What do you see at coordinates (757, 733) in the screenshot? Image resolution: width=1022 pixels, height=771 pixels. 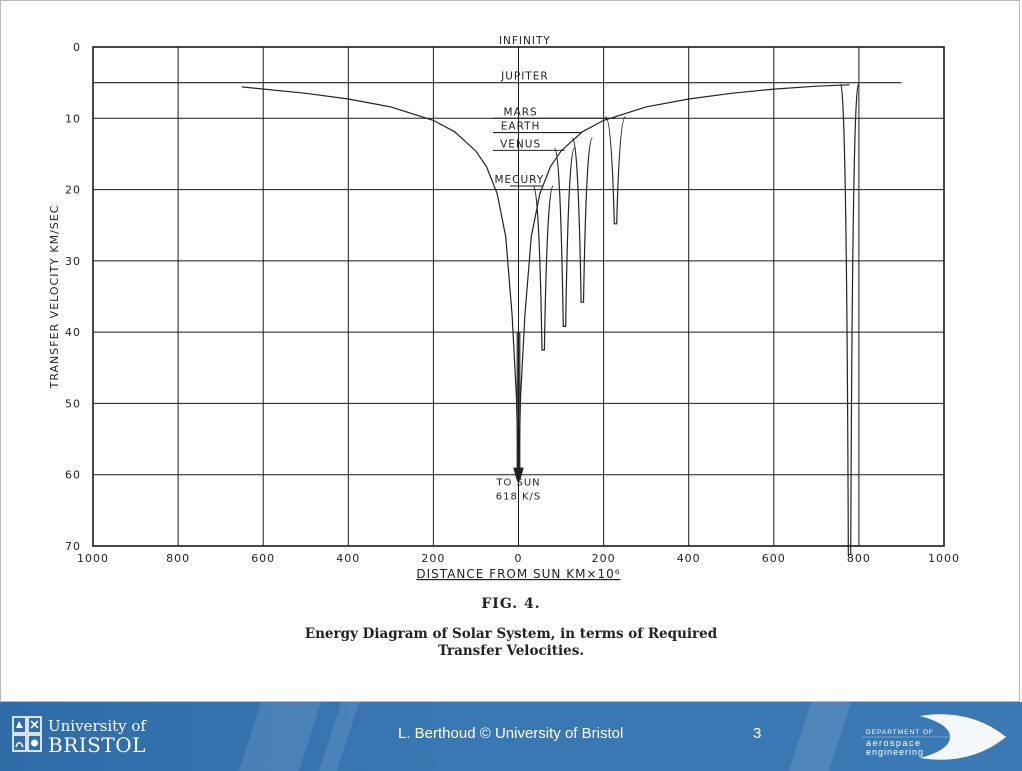 I see `slide-number: 3` at bounding box center [757, 733].